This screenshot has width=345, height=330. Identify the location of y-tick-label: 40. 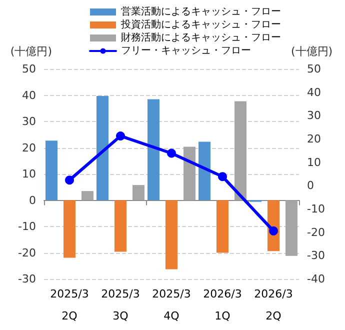
(29, 95).